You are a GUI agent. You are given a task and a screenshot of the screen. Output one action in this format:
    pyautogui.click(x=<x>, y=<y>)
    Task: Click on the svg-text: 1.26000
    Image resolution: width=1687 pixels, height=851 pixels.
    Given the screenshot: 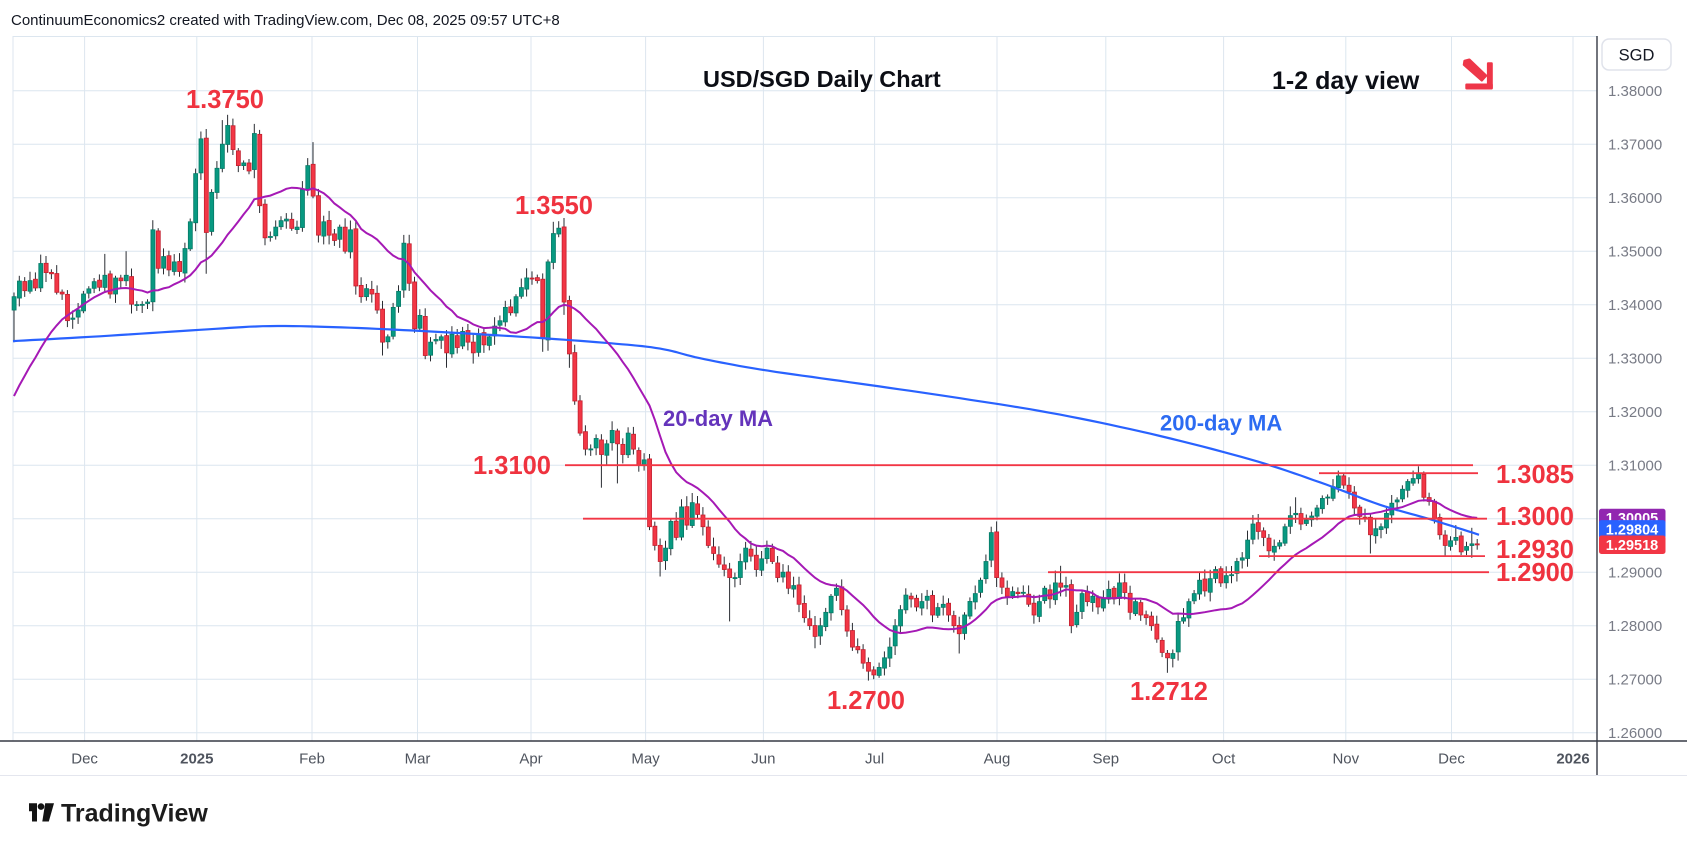 What is the action you would take?
    pyautogui.click(x=1635, y=733)
    